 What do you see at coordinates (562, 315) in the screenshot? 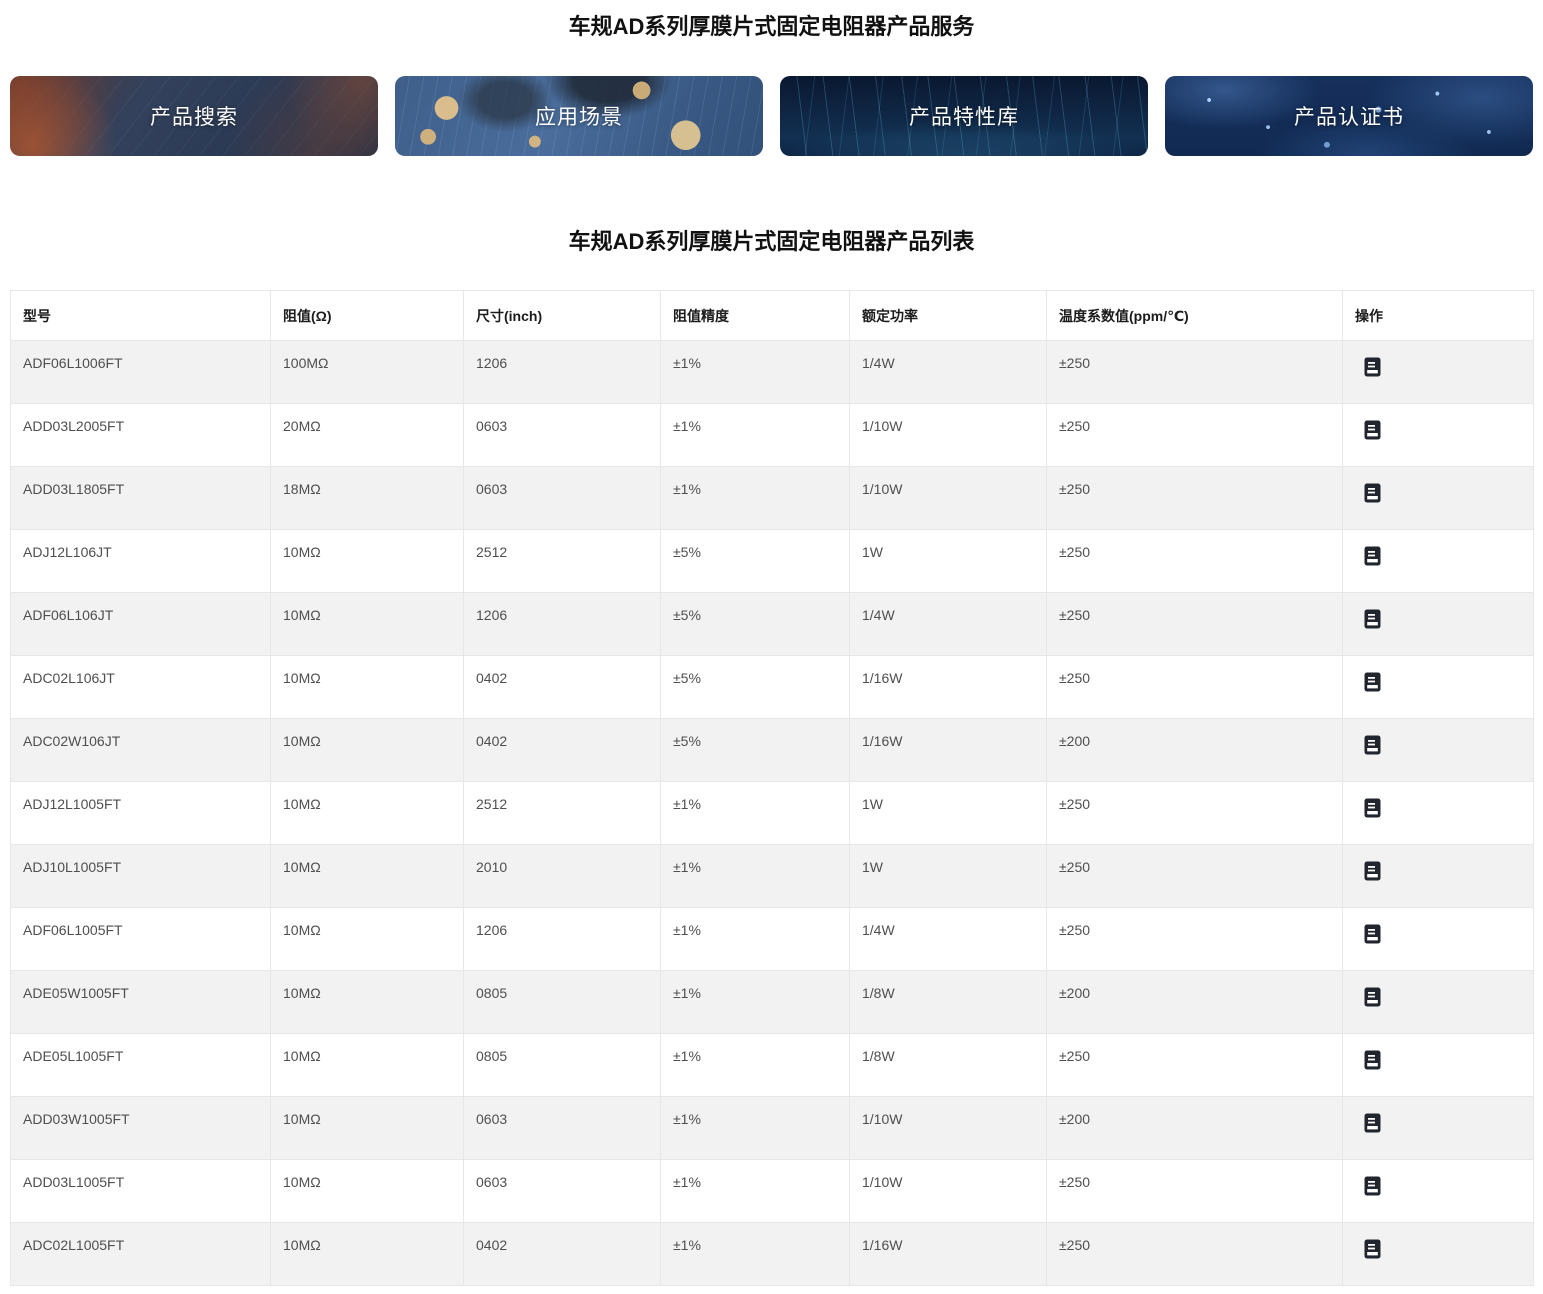
I see `column-header-size: 尺寸(inch)` at bounding box center [562, 315].